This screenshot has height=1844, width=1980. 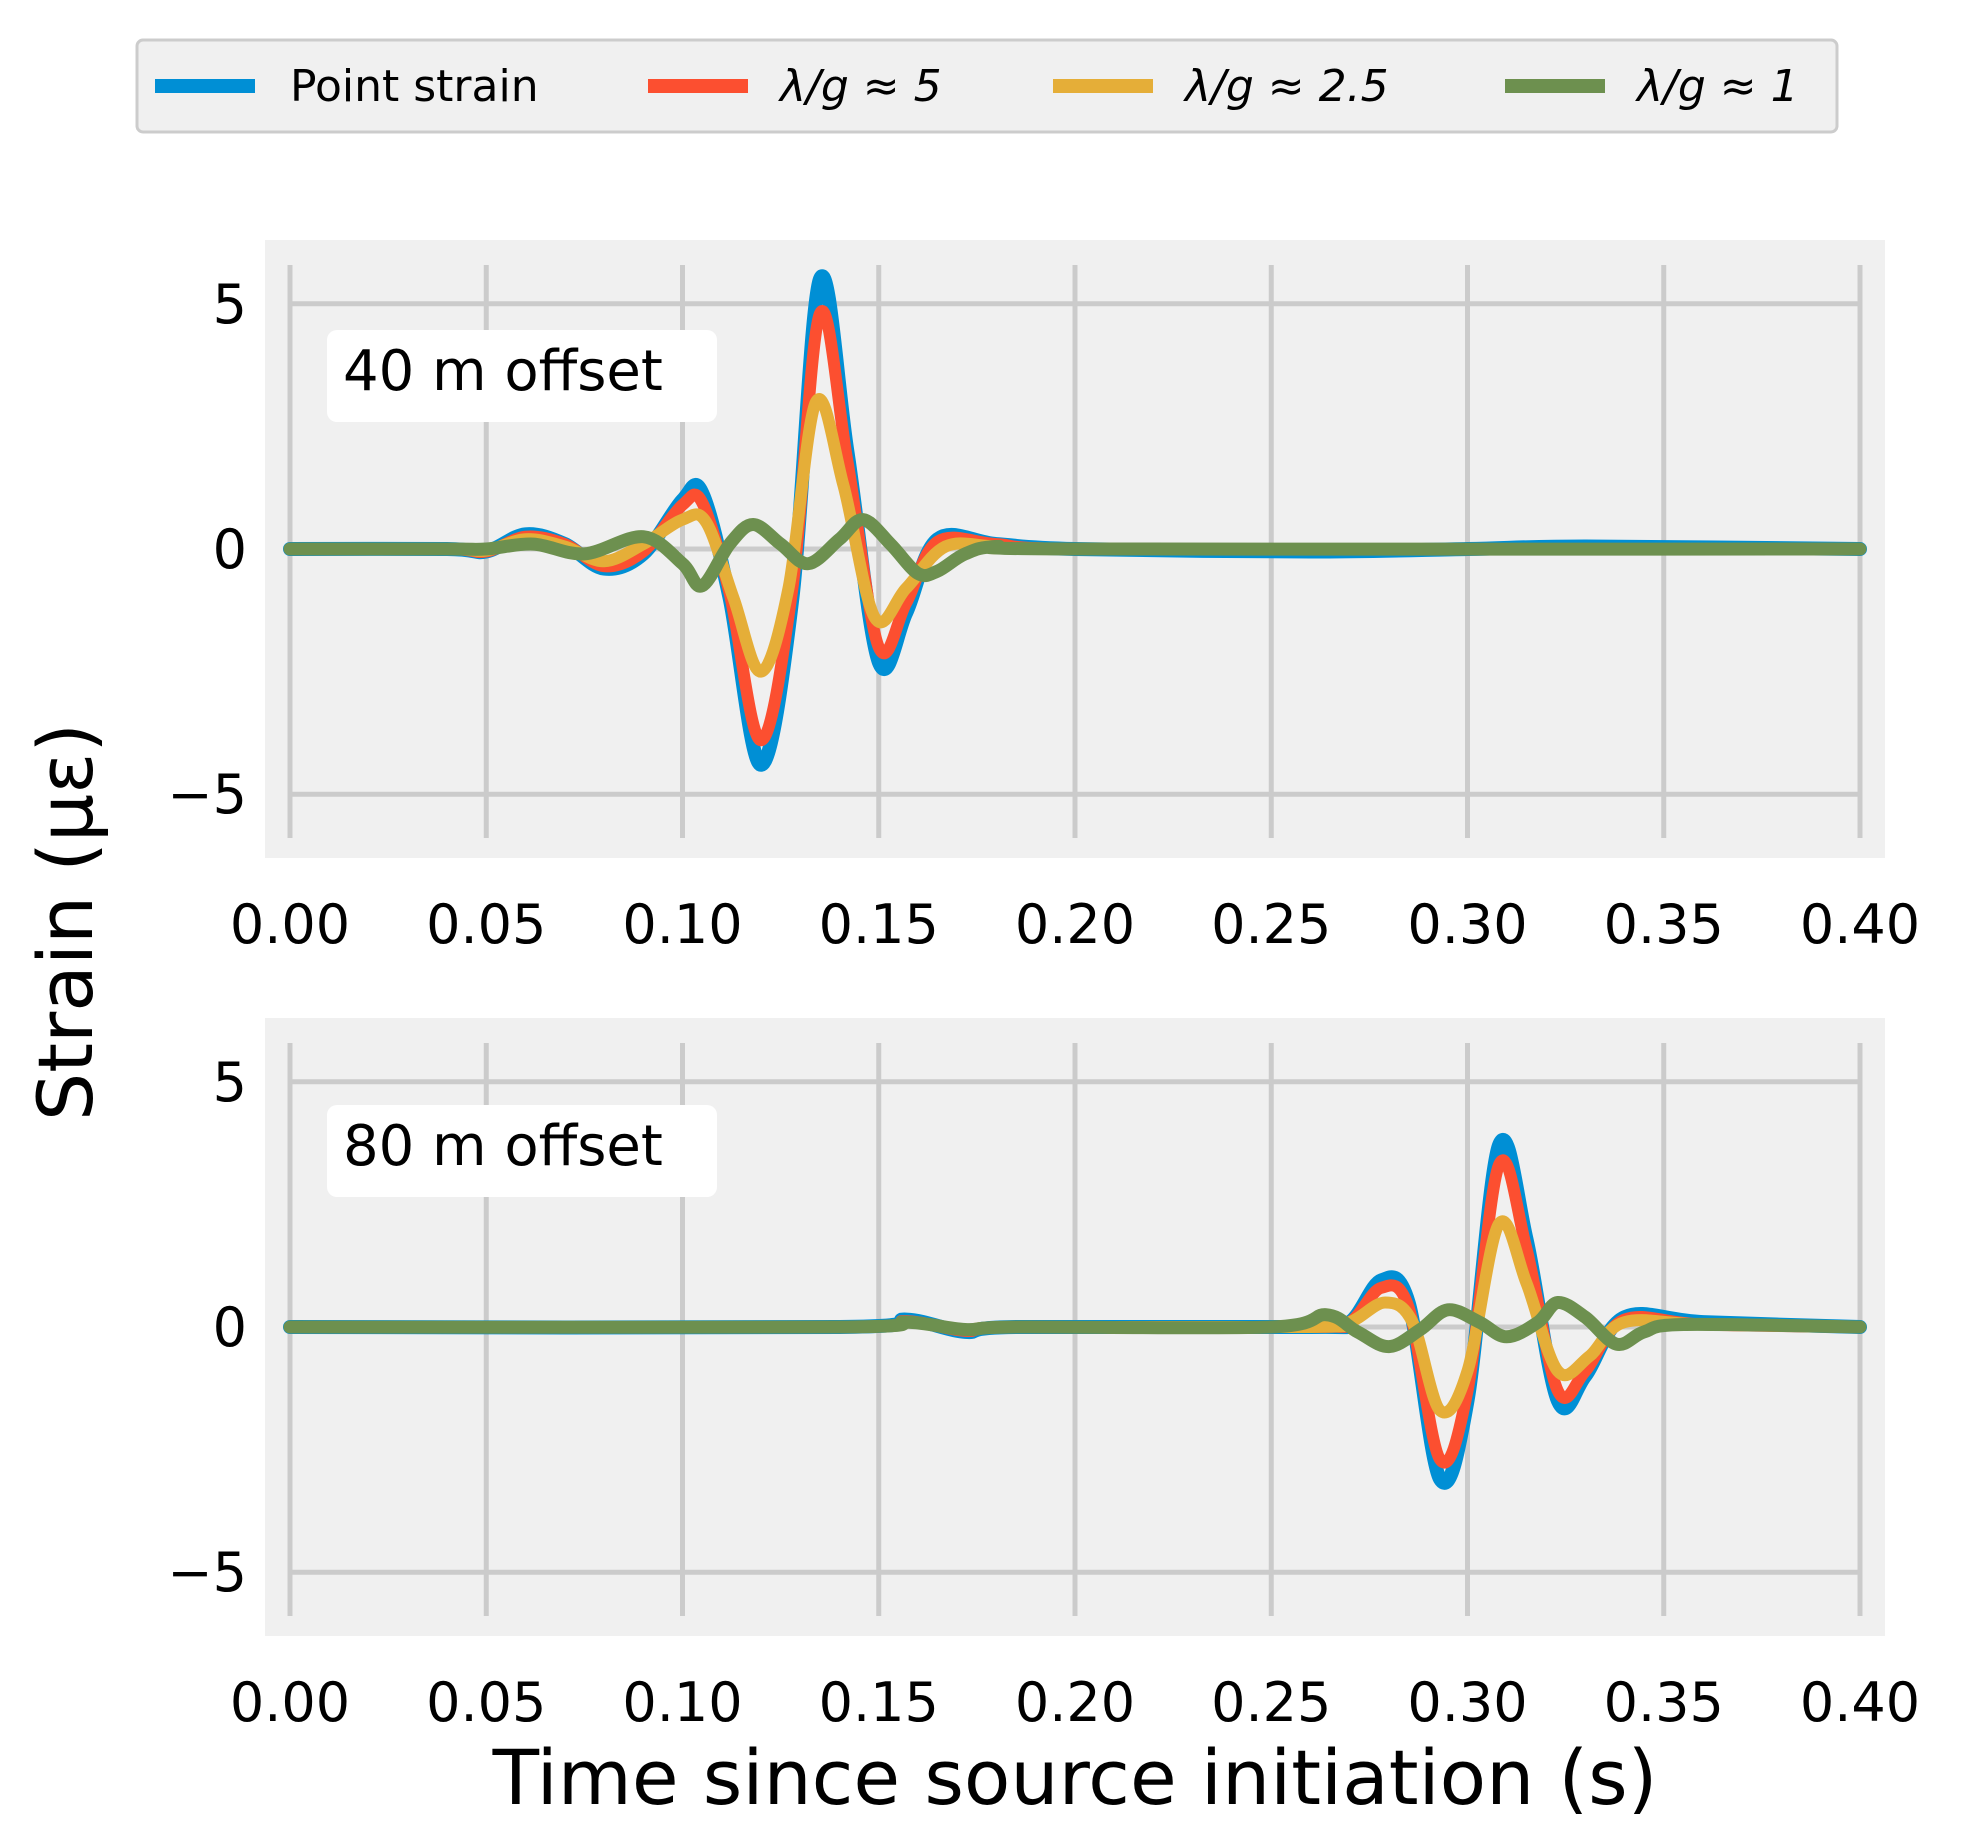 What do you see at coordinates (65, 922) in the screenshot?
I see `y-axis-label: Strain (με)` at bounding box center [65, 922].